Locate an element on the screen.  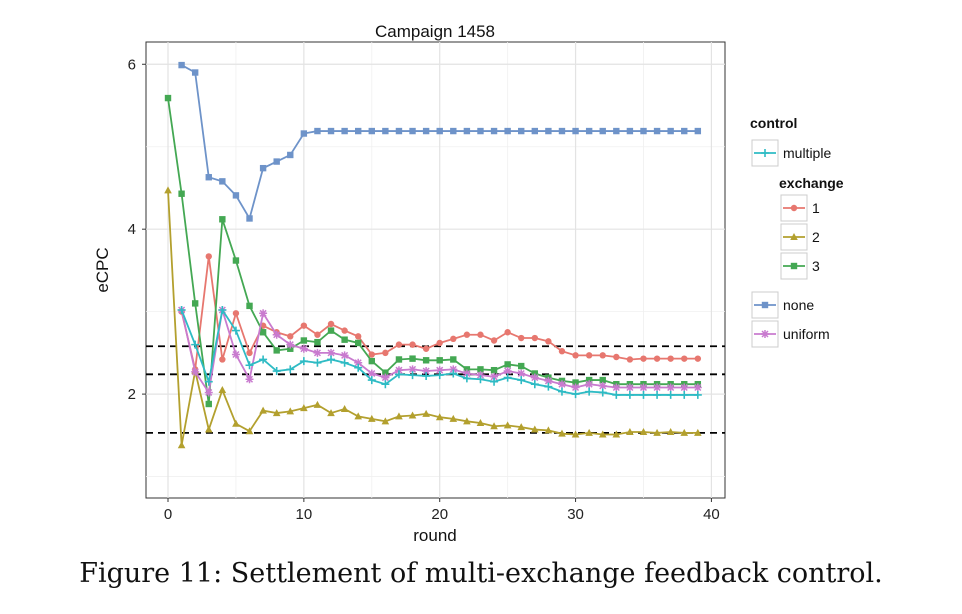
x-tick-label: 0 is located at coordinates (168, 514).